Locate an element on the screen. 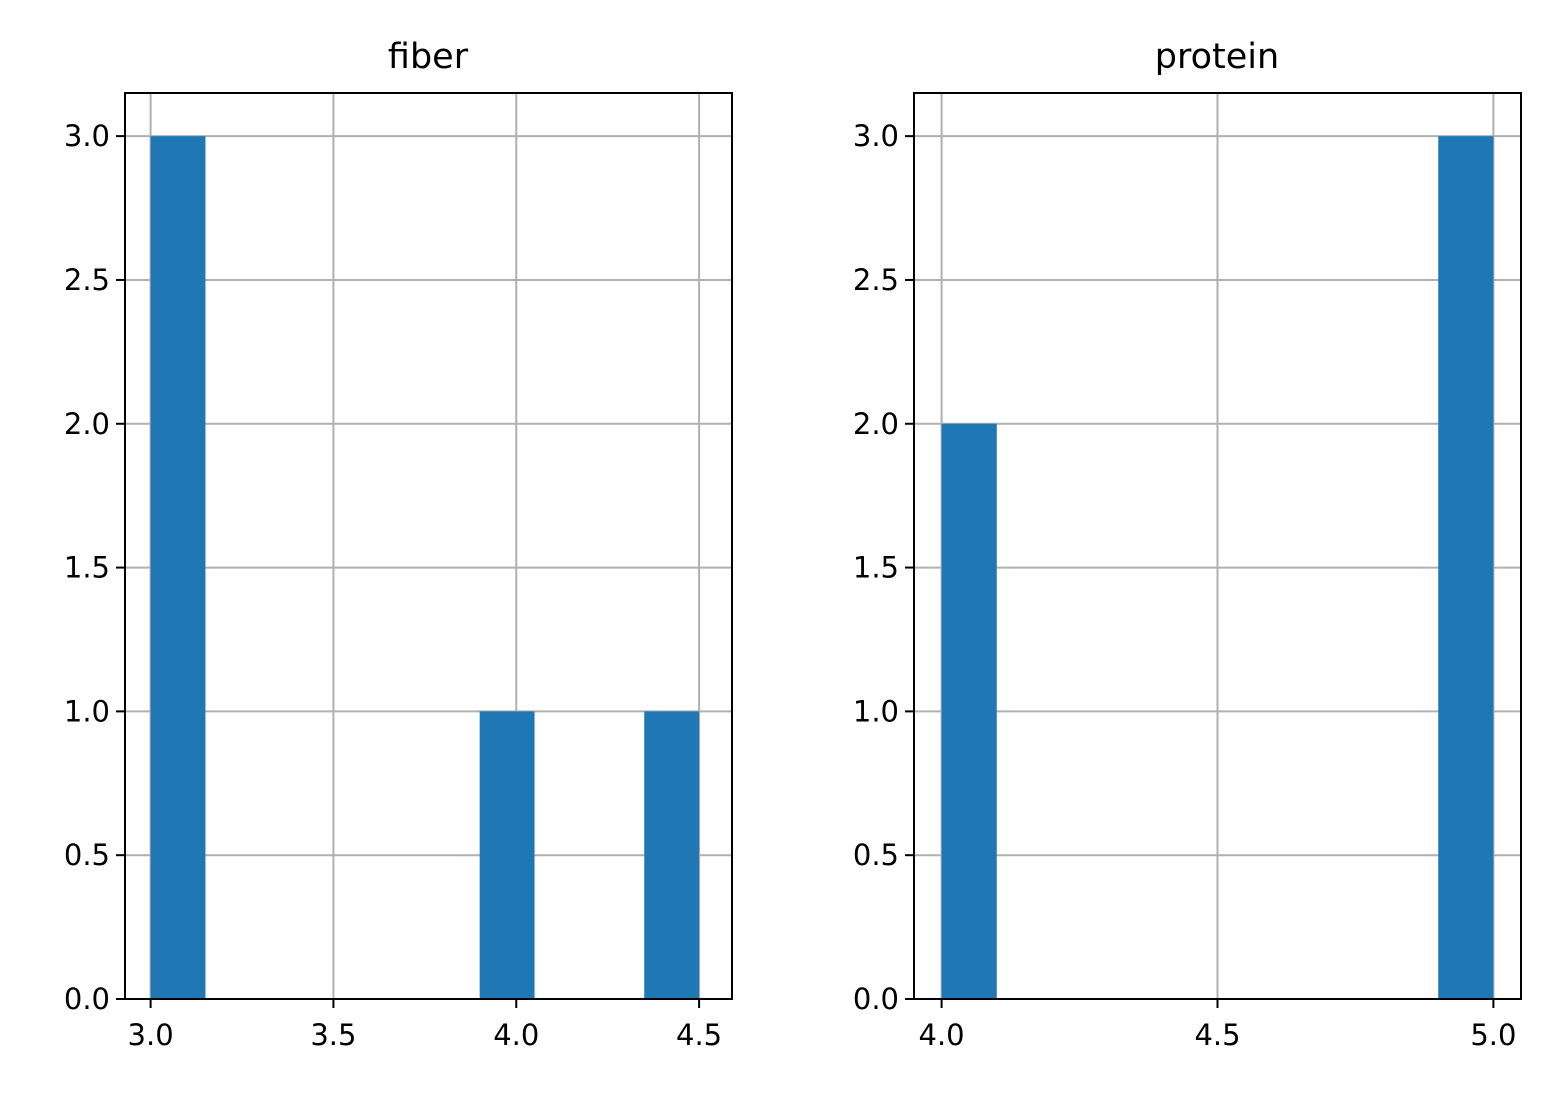  protein-y-tick-label: 2.0 is located at coordinates (876, 424).